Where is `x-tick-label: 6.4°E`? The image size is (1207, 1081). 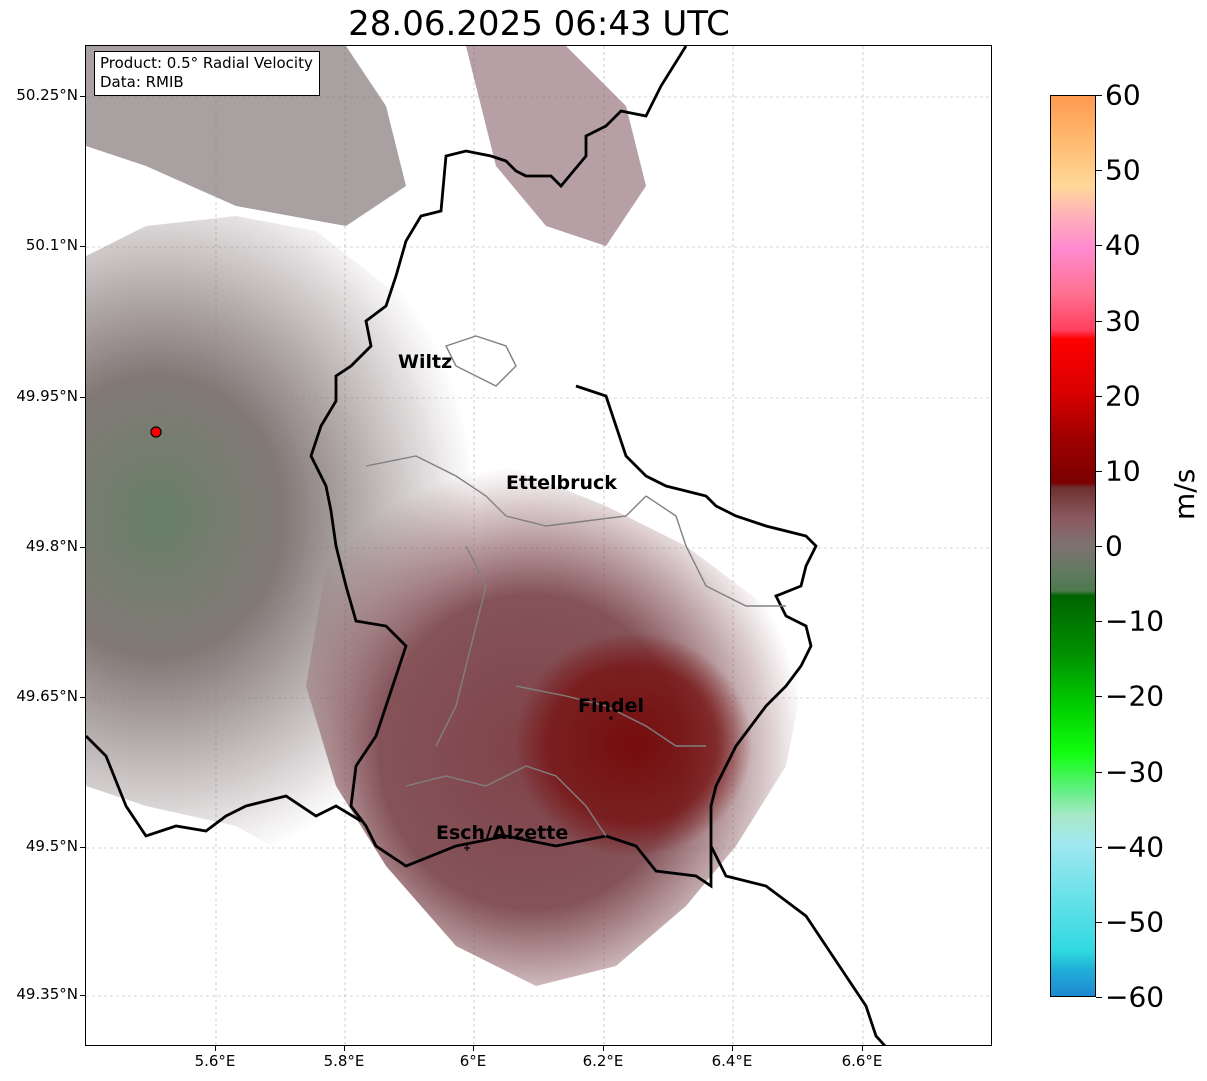 x-tick-label: 6.4°E is located at coordinates (732, 1061).